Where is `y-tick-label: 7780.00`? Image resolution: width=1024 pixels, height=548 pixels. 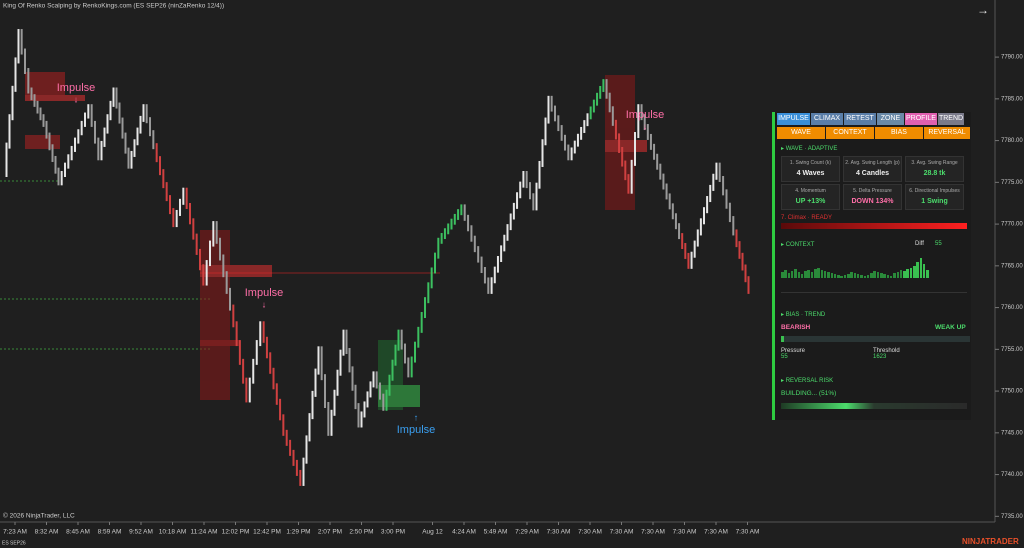
y-tick-label: 7780.00 is located at coordinates (1012, 141).